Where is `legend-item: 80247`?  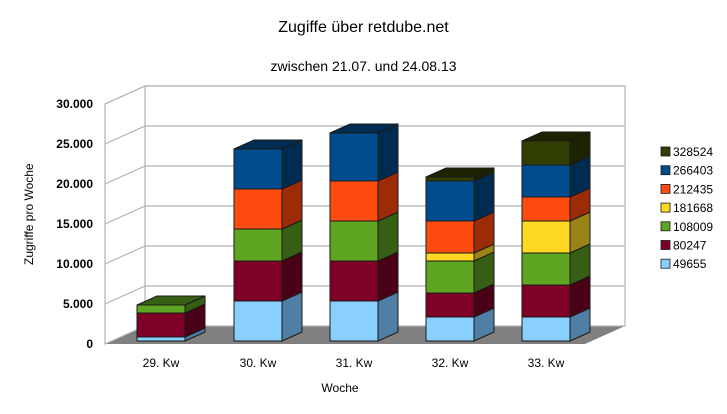 legend-item: 80247 is located at coordinates (683, 246).